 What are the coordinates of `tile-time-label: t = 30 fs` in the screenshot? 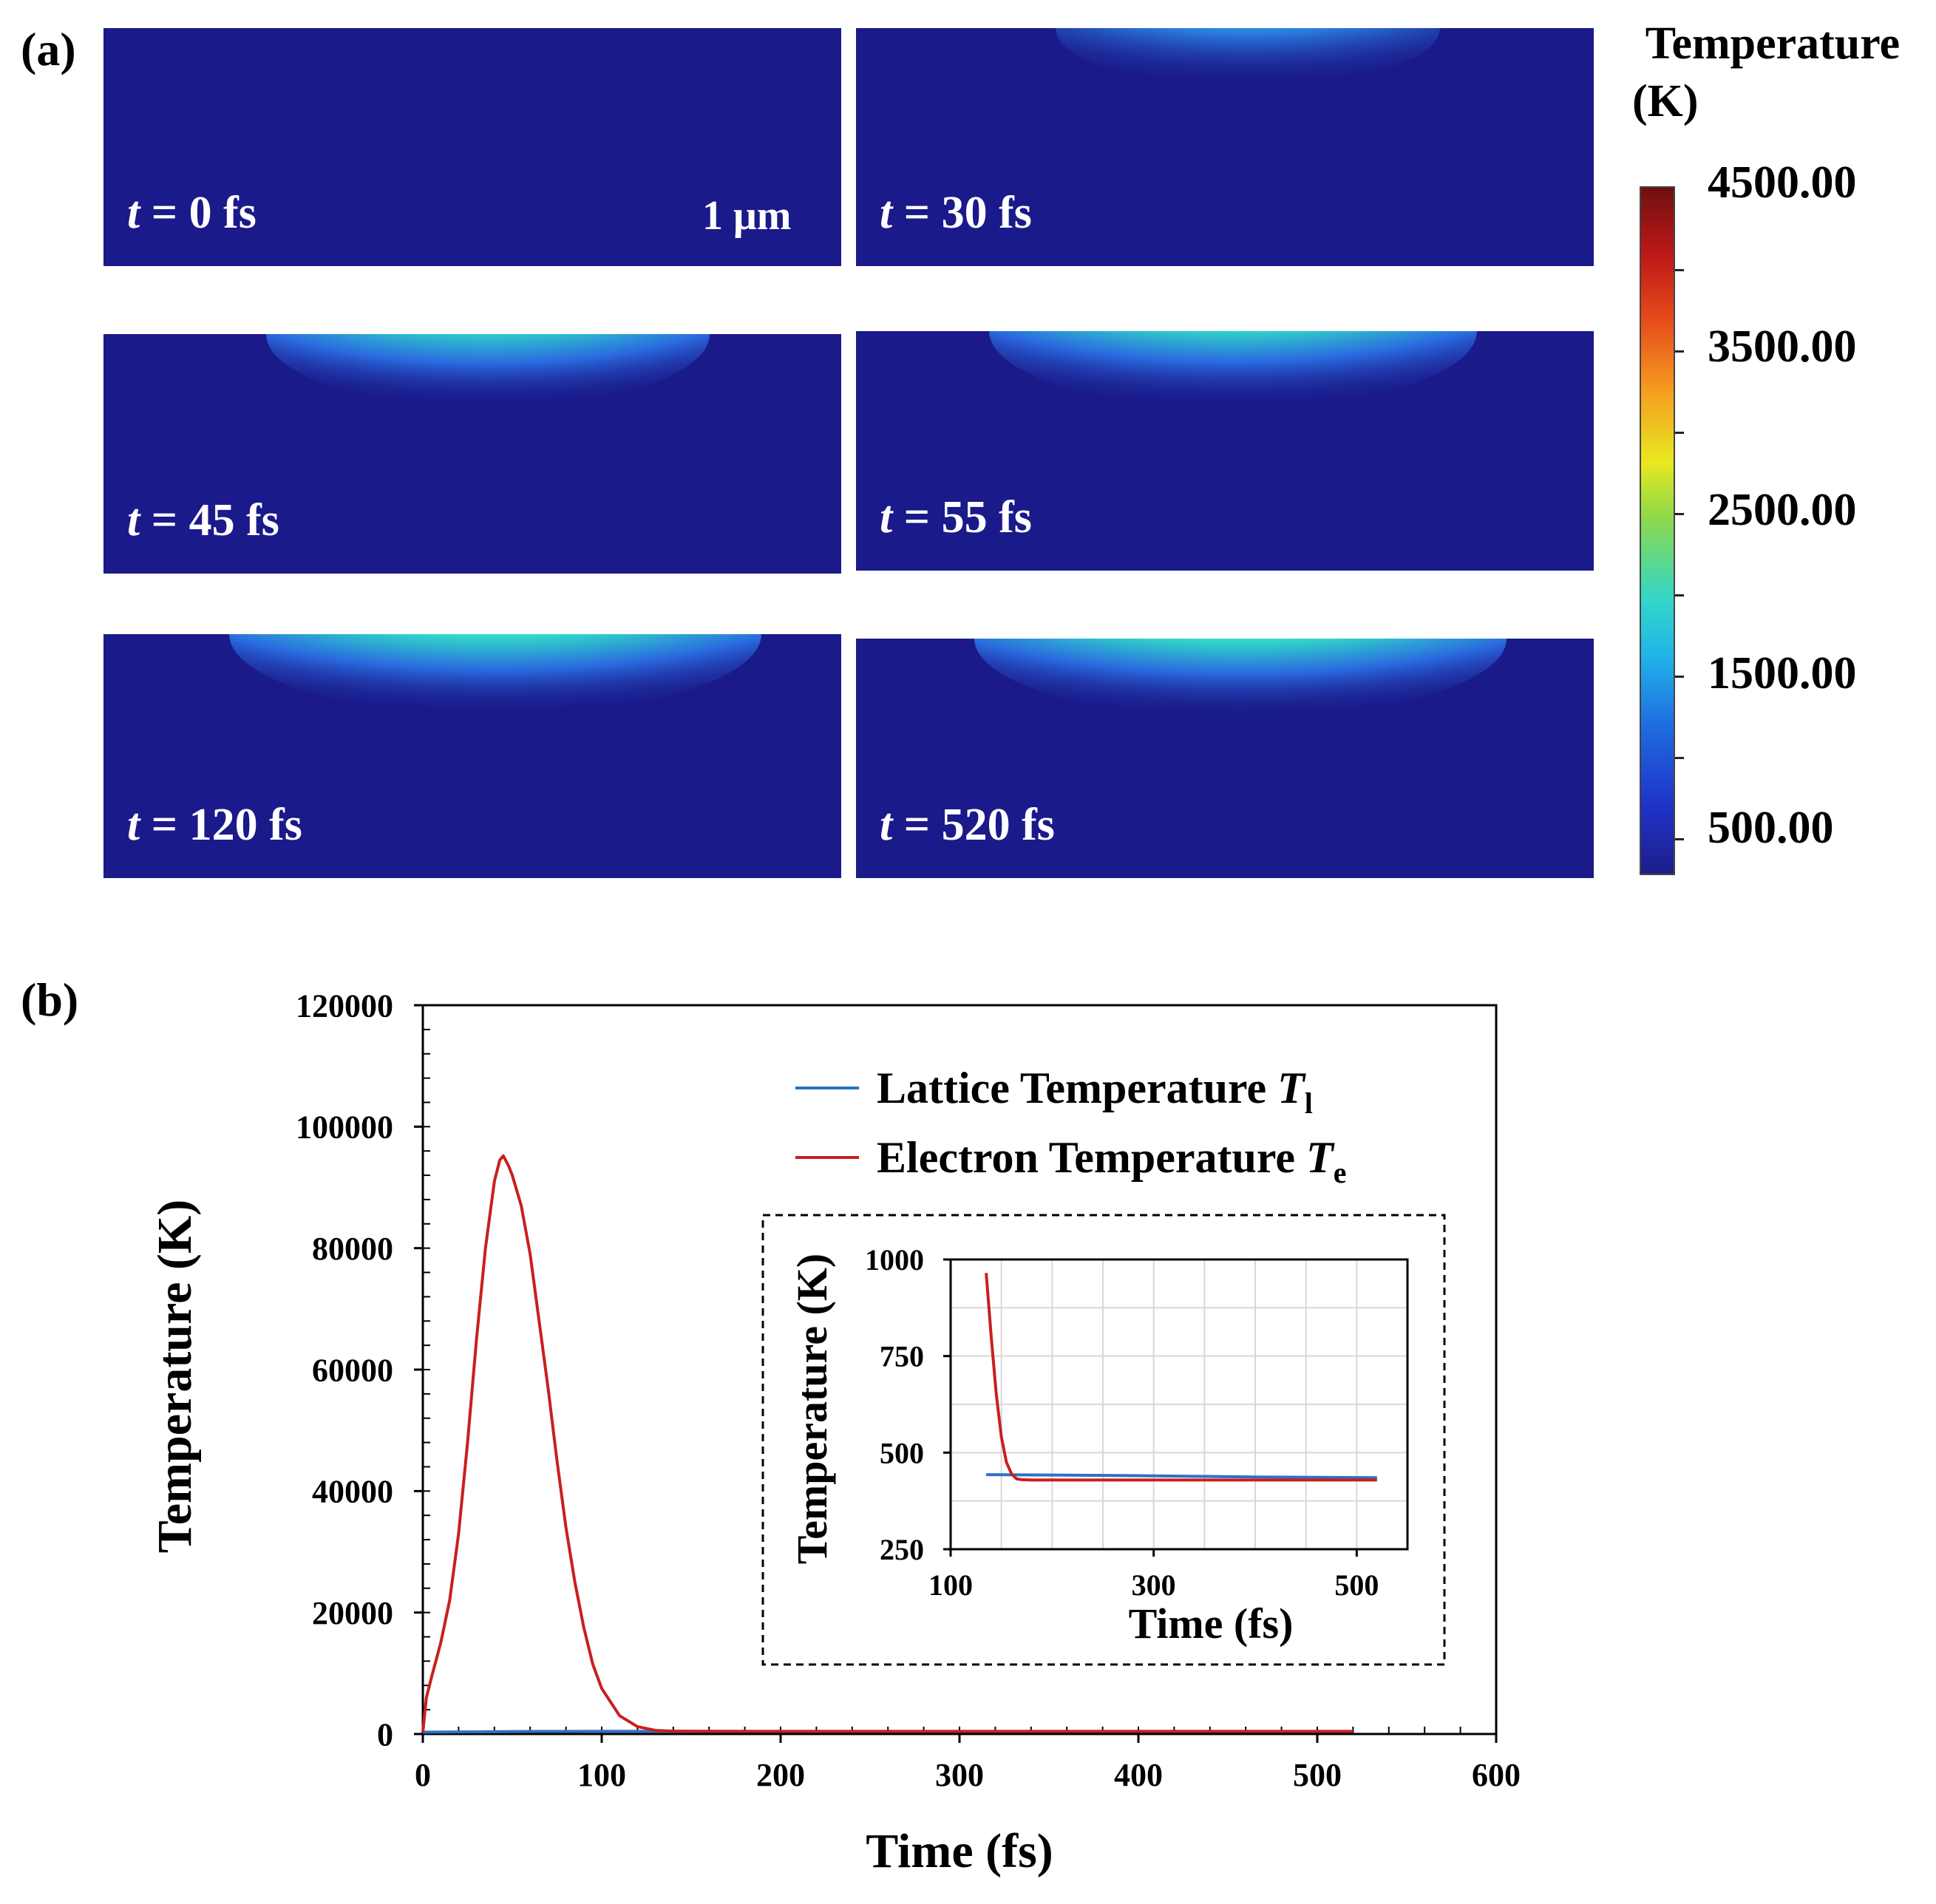 It's located at (956, 213).